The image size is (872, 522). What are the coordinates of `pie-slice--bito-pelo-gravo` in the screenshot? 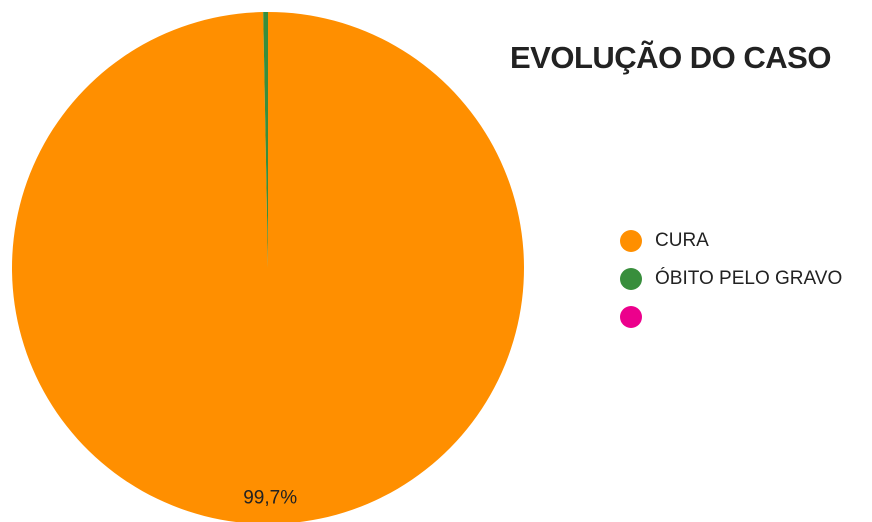 It's located at (265, 140).